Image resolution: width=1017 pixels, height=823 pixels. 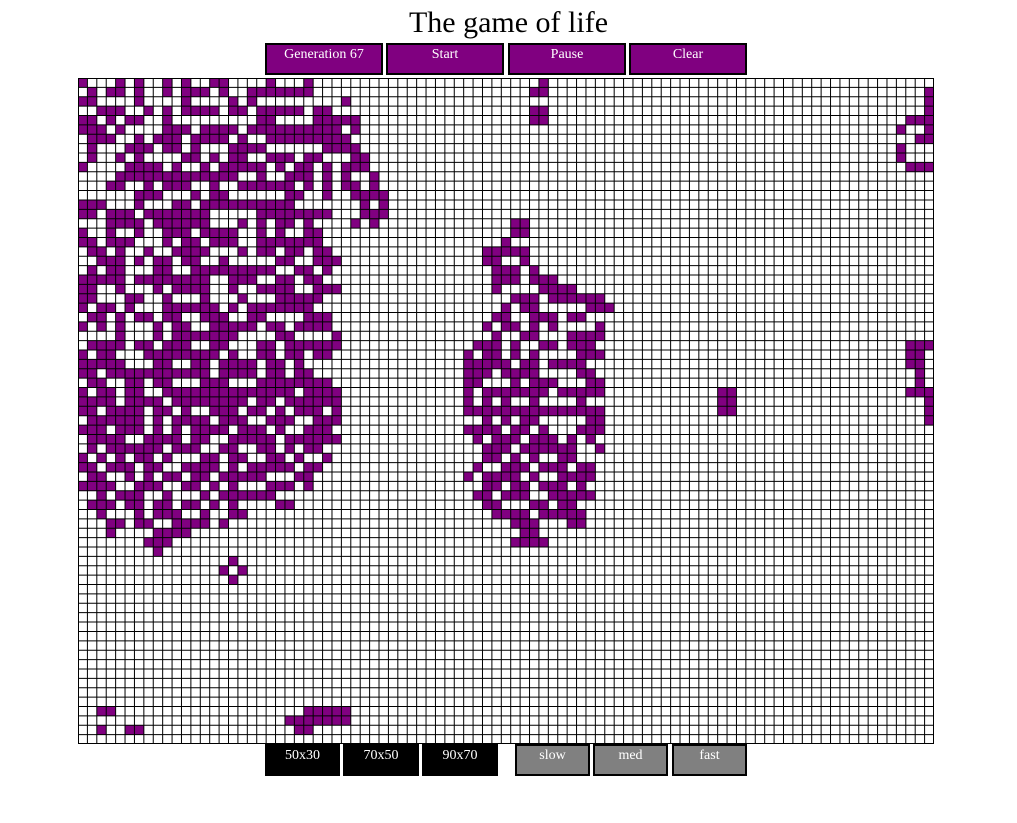 What do you see at coordinates (688, 59) in the screenshot?
I see `clear-button: Clear` at bounding box center [688, 59].